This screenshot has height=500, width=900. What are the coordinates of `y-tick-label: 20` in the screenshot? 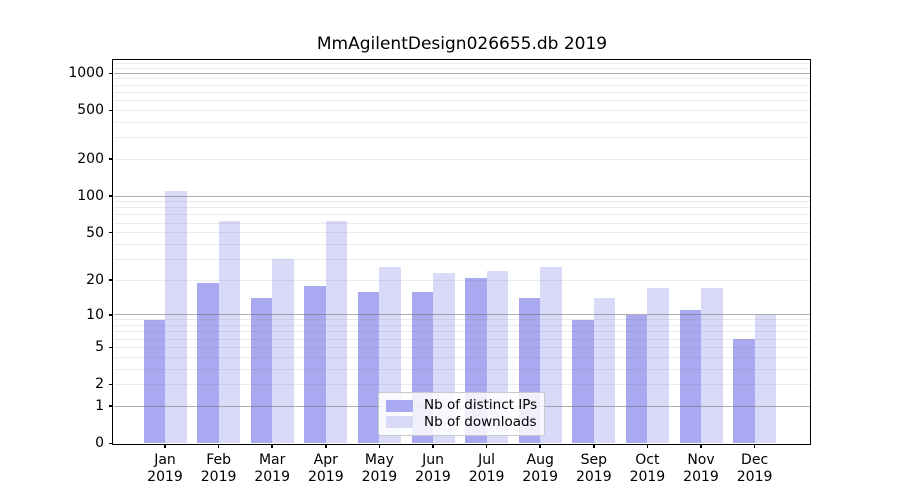 It's located at (95, 280).